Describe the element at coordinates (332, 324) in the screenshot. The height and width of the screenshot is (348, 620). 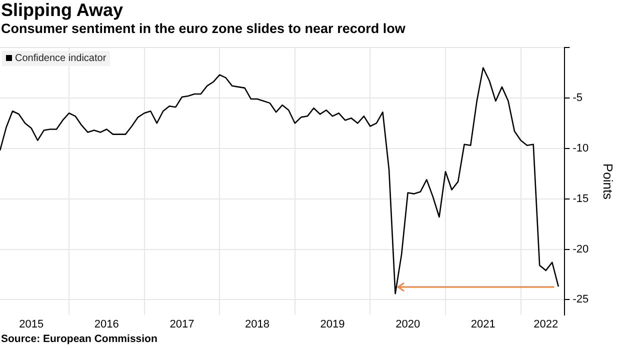
I see `x-tick-label: 2019` at that location.